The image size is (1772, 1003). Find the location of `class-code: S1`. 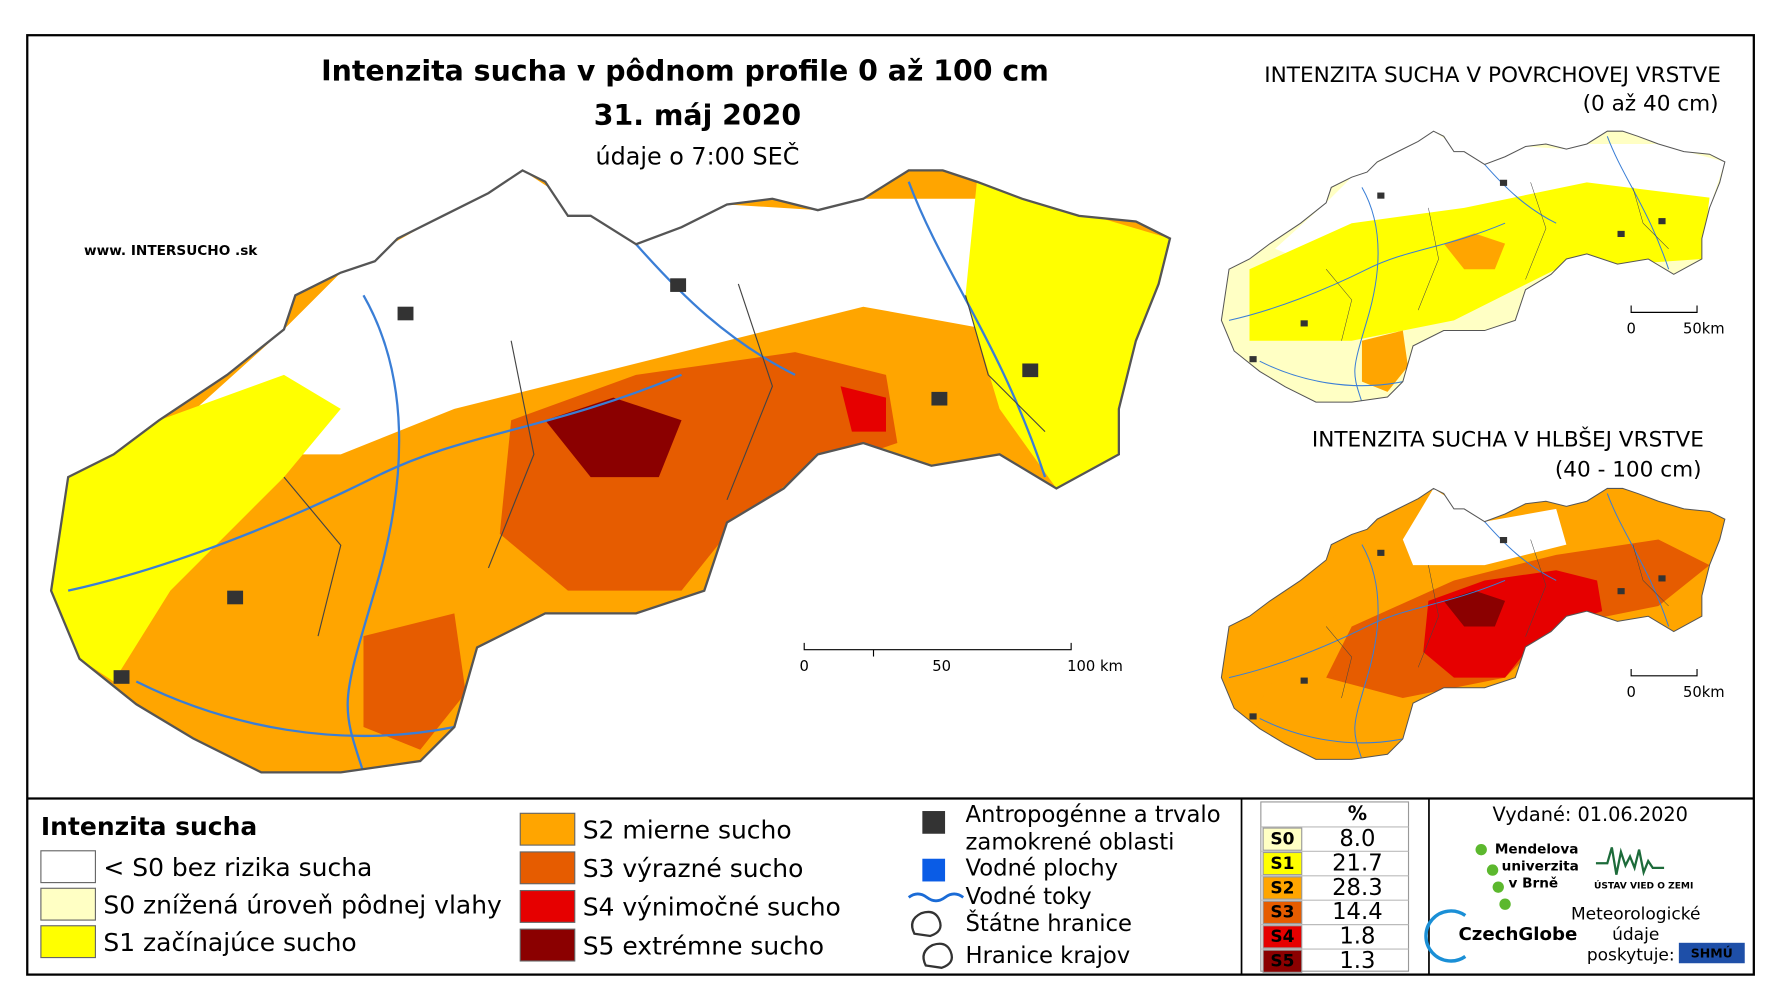

class-code: S1 is located at coordinates (1282, 864).